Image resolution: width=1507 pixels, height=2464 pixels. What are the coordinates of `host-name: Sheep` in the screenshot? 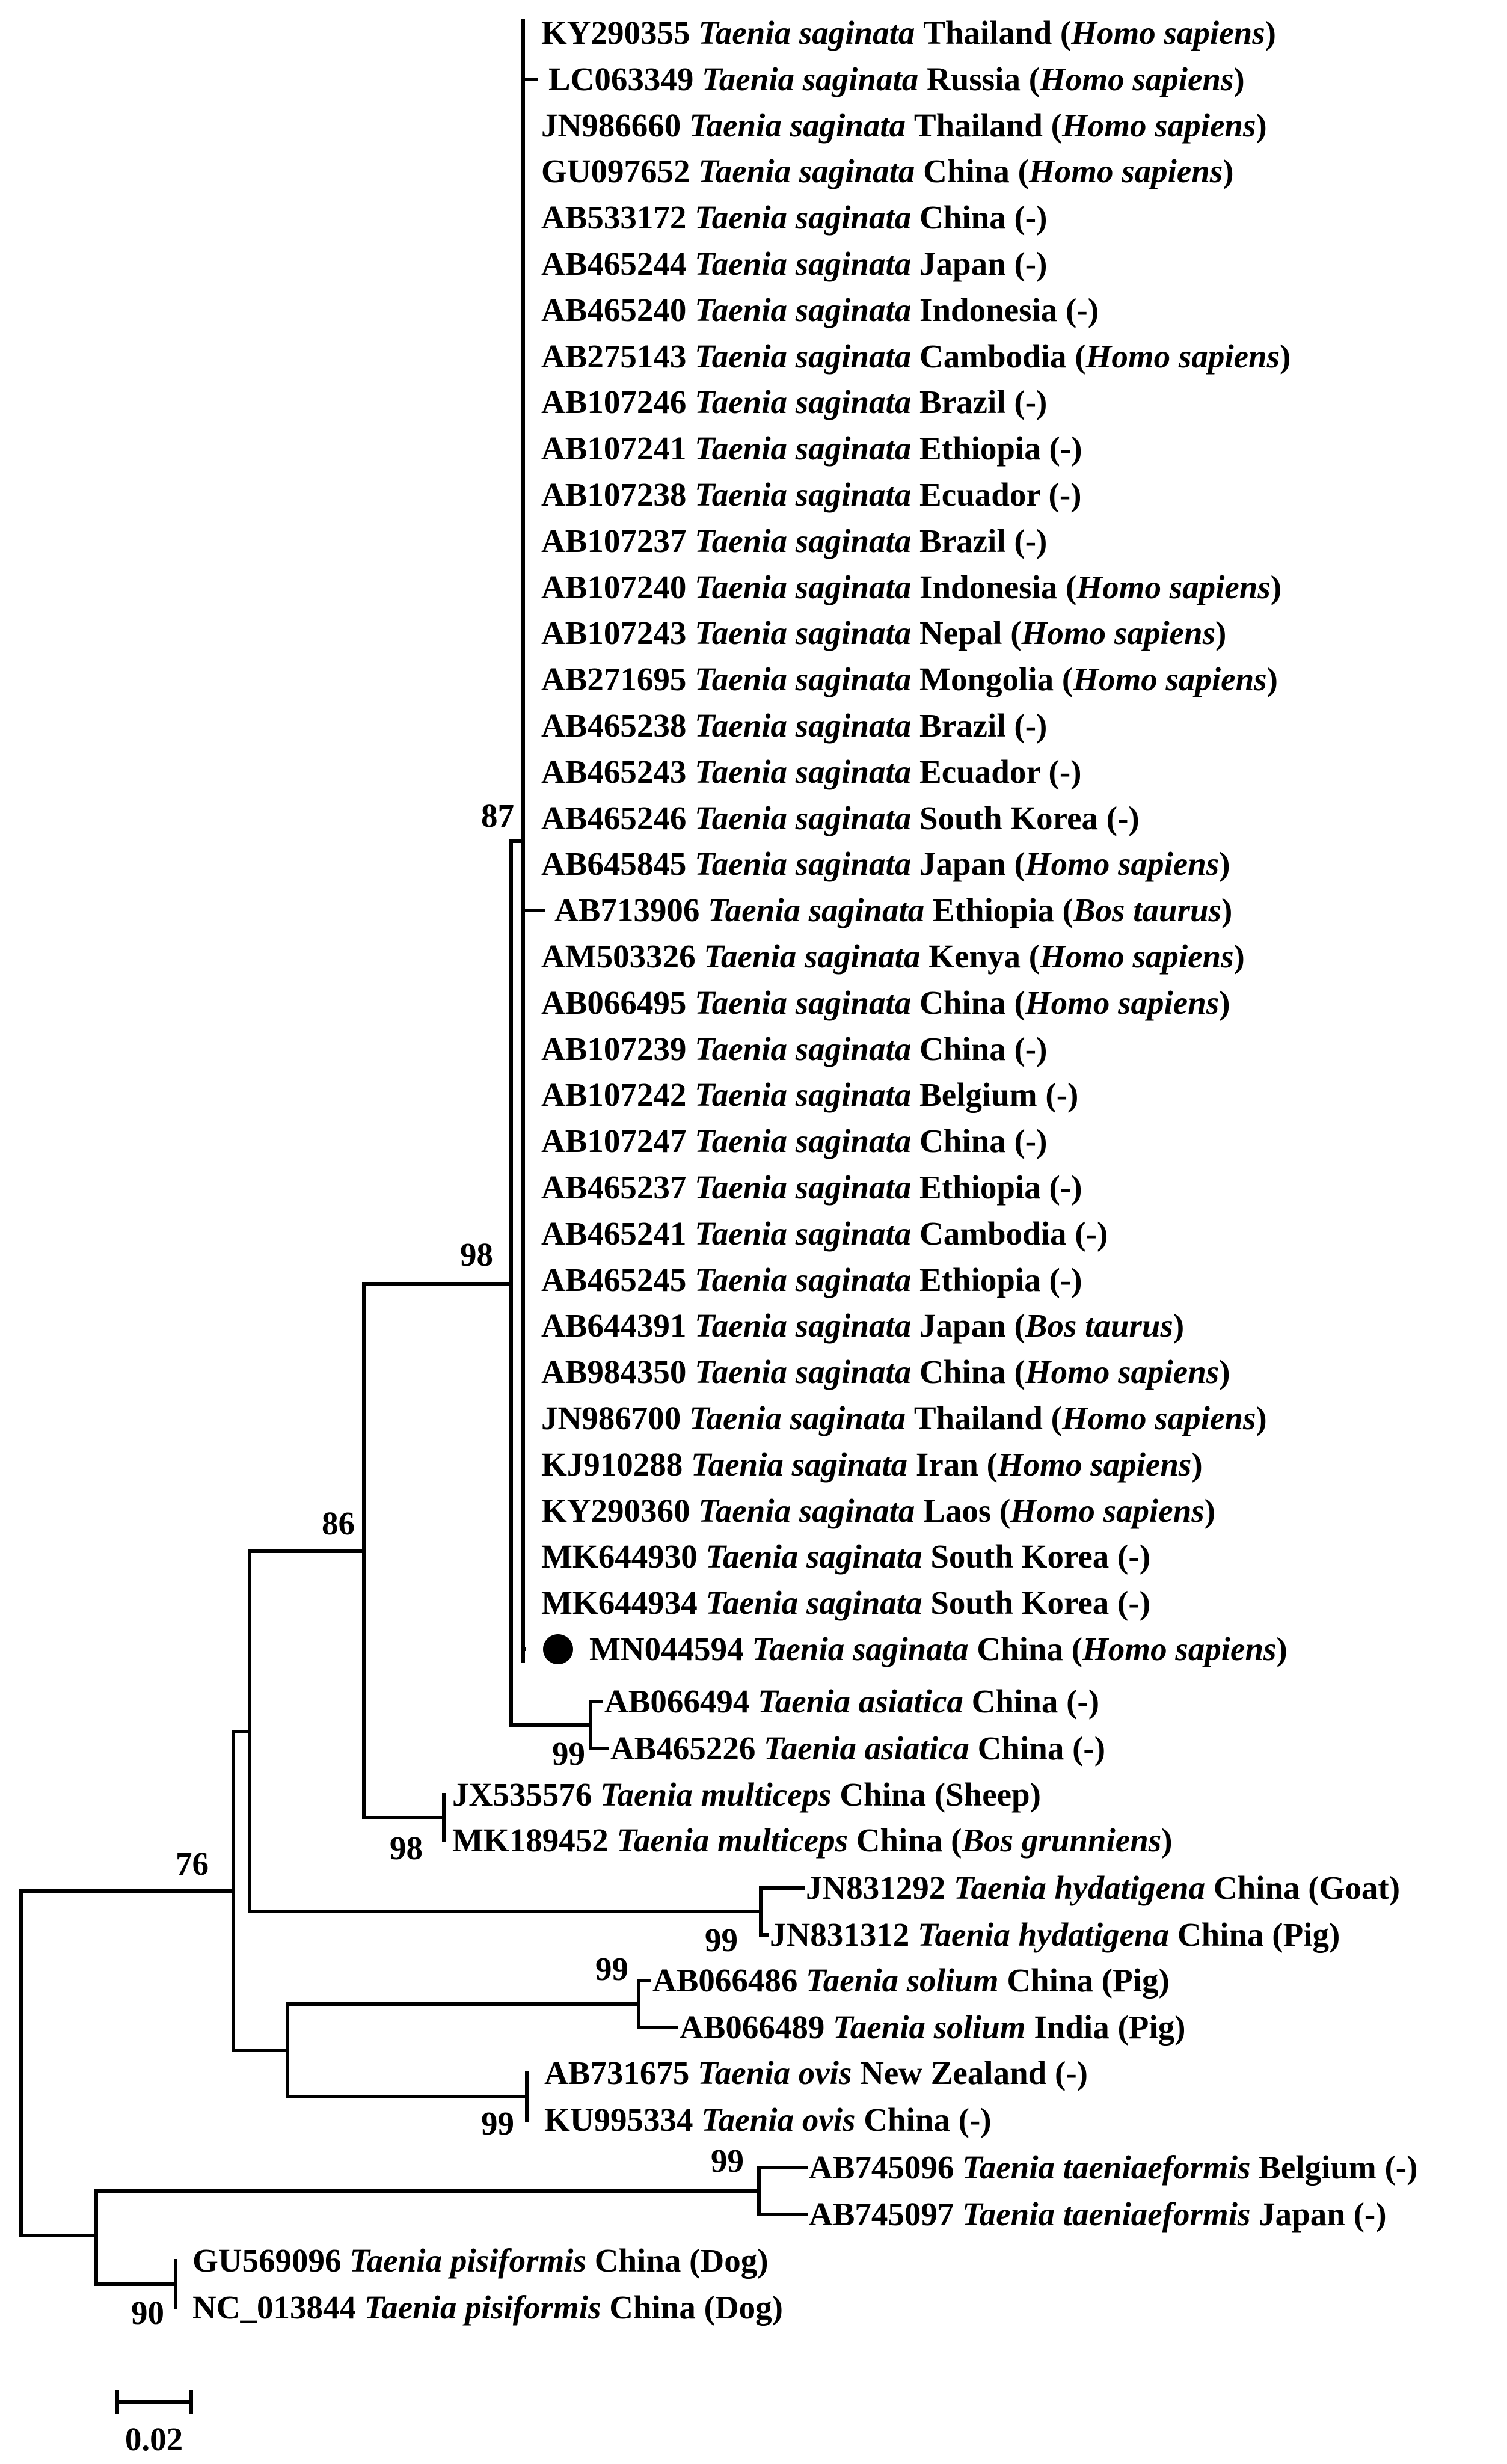 It's located at (987, 1794).